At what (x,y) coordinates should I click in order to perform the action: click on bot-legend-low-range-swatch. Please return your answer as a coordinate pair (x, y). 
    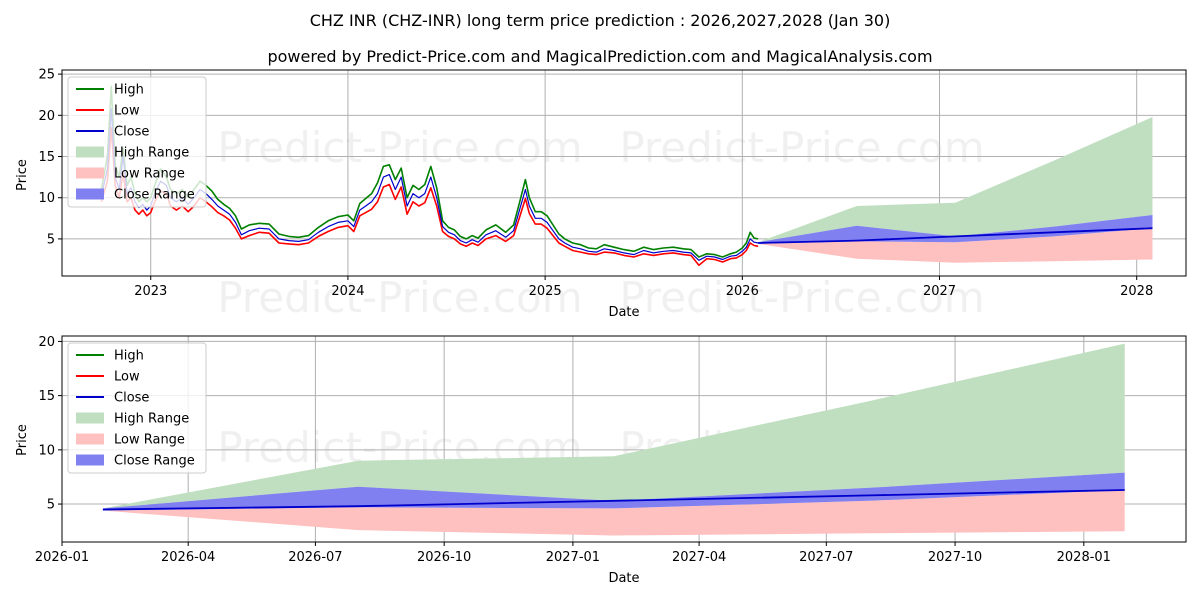
    Looking at the image, I should click on (90, 439).